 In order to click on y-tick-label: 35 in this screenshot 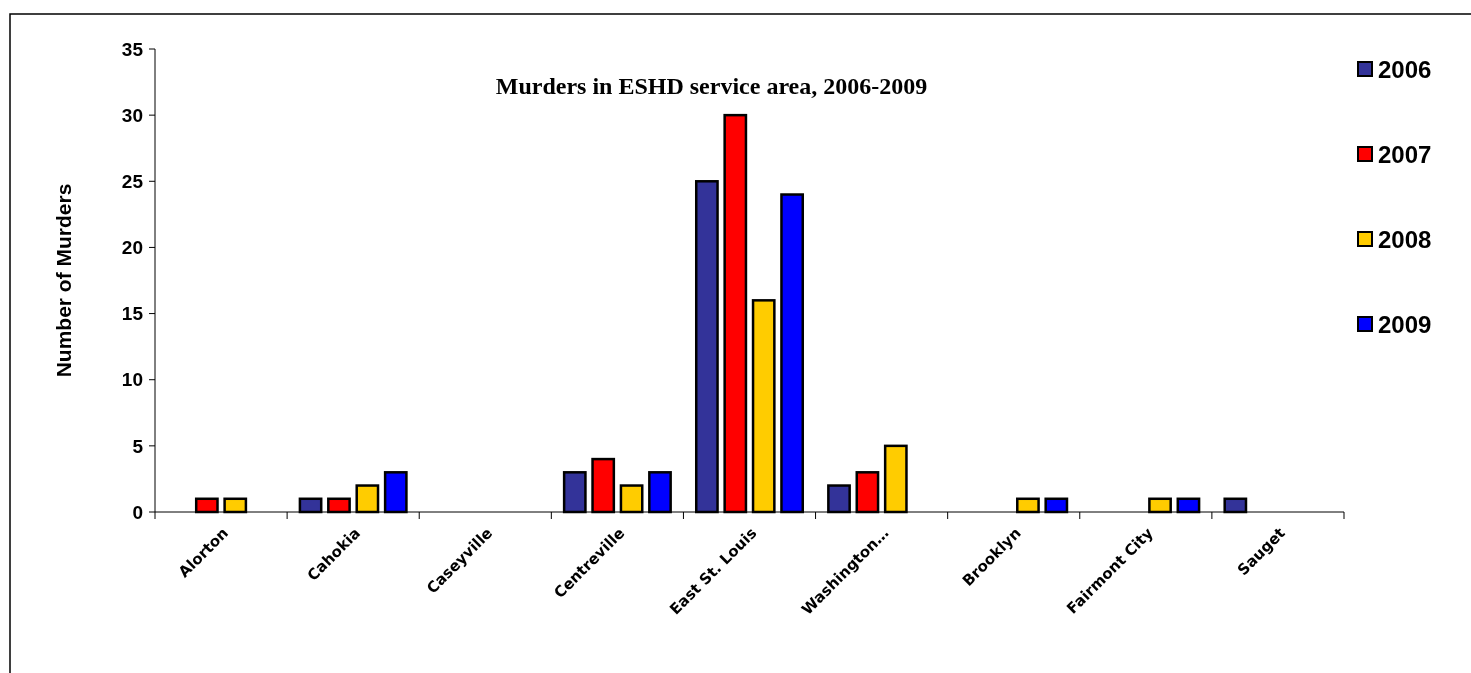, I will do `click(132, 49)`.